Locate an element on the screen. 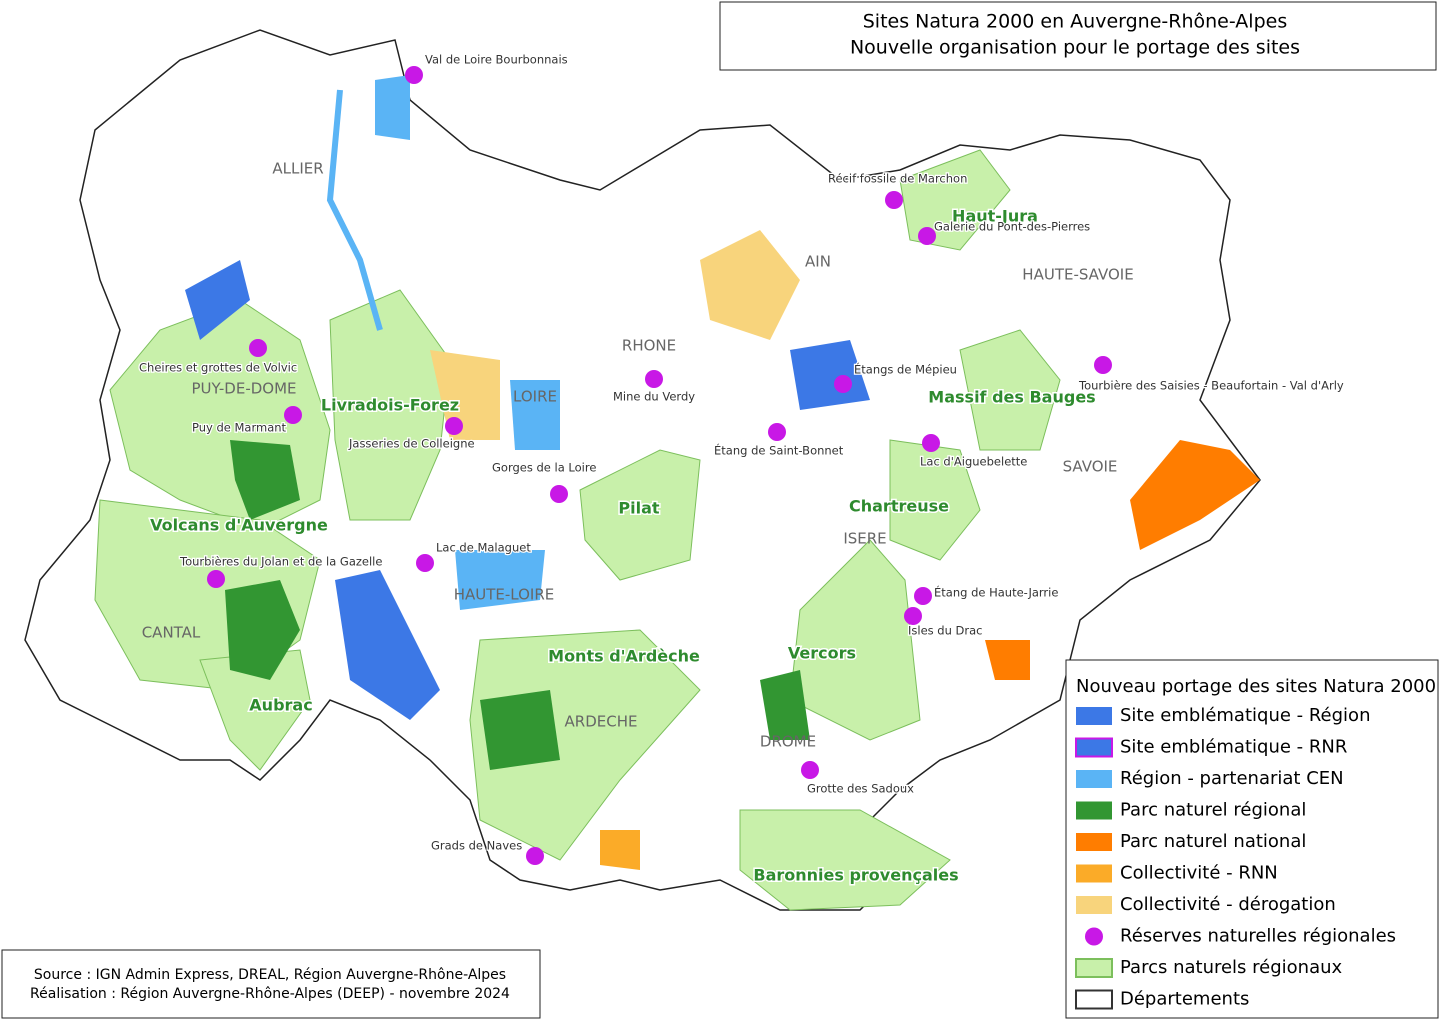 The width and height of the screenshot is (1440, 1024). title-box is located at coordinates (1078, 36).